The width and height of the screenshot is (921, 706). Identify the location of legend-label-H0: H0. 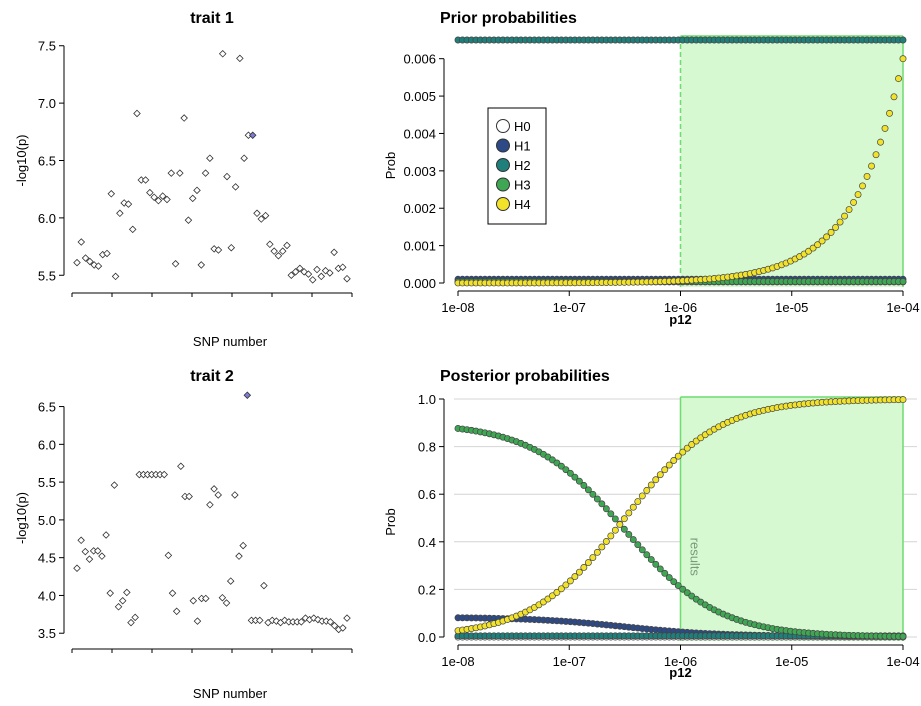
(522, 126).